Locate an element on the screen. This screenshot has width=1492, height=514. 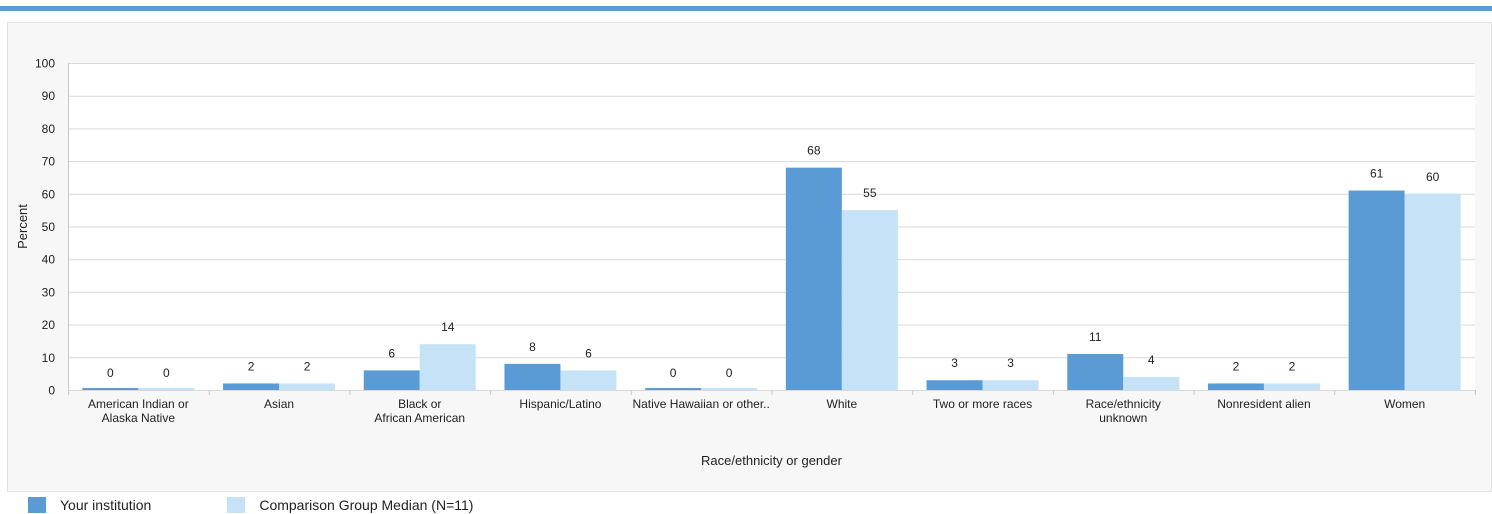
y-tick-label: 90 is located at coordinates (49, 96).